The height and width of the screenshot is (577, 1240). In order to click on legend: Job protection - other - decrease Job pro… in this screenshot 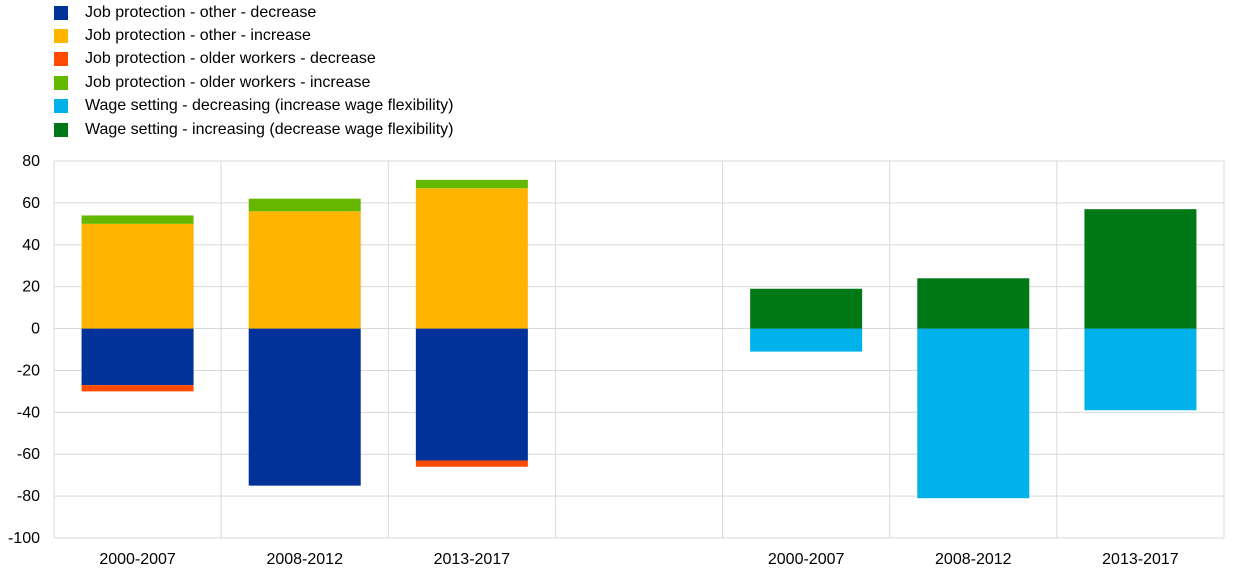, I will do `click(253, 71)`.